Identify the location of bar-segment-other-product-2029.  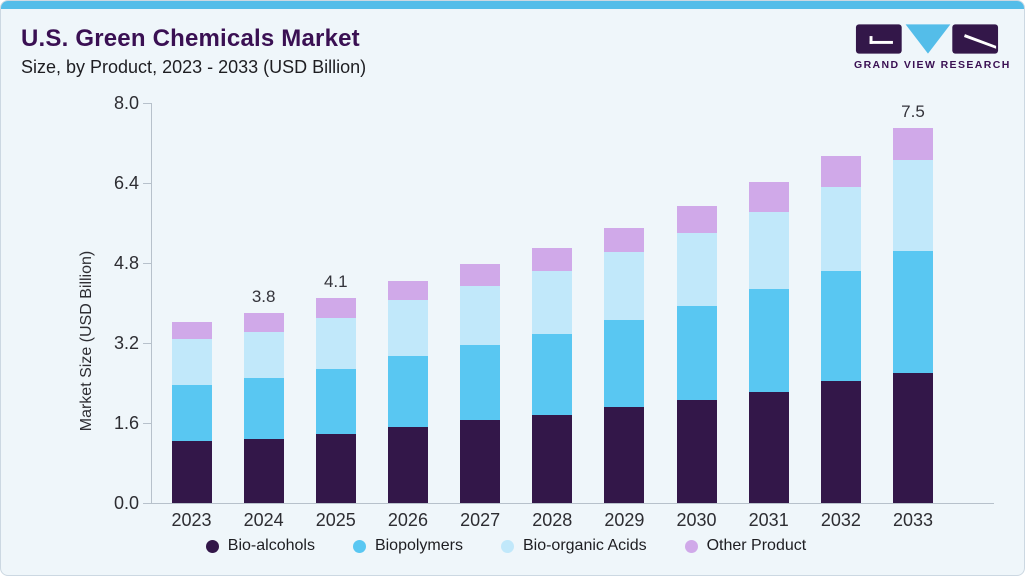
(624, 239).